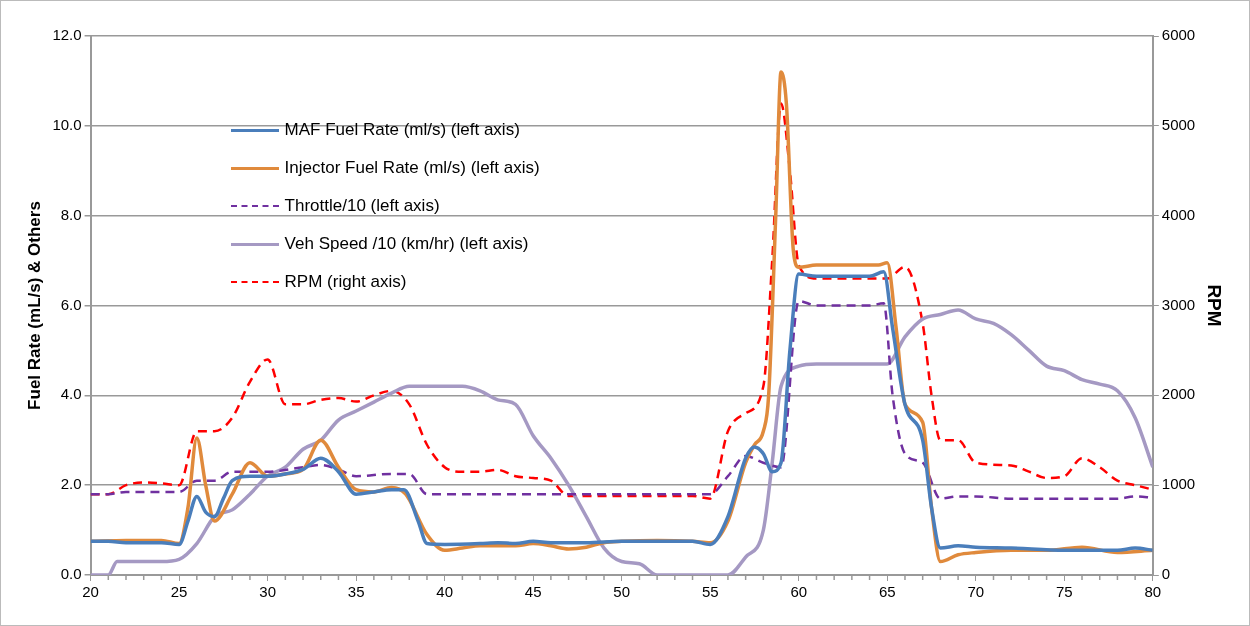  I want to click on x-tick-label: 65, so click(887, 592).